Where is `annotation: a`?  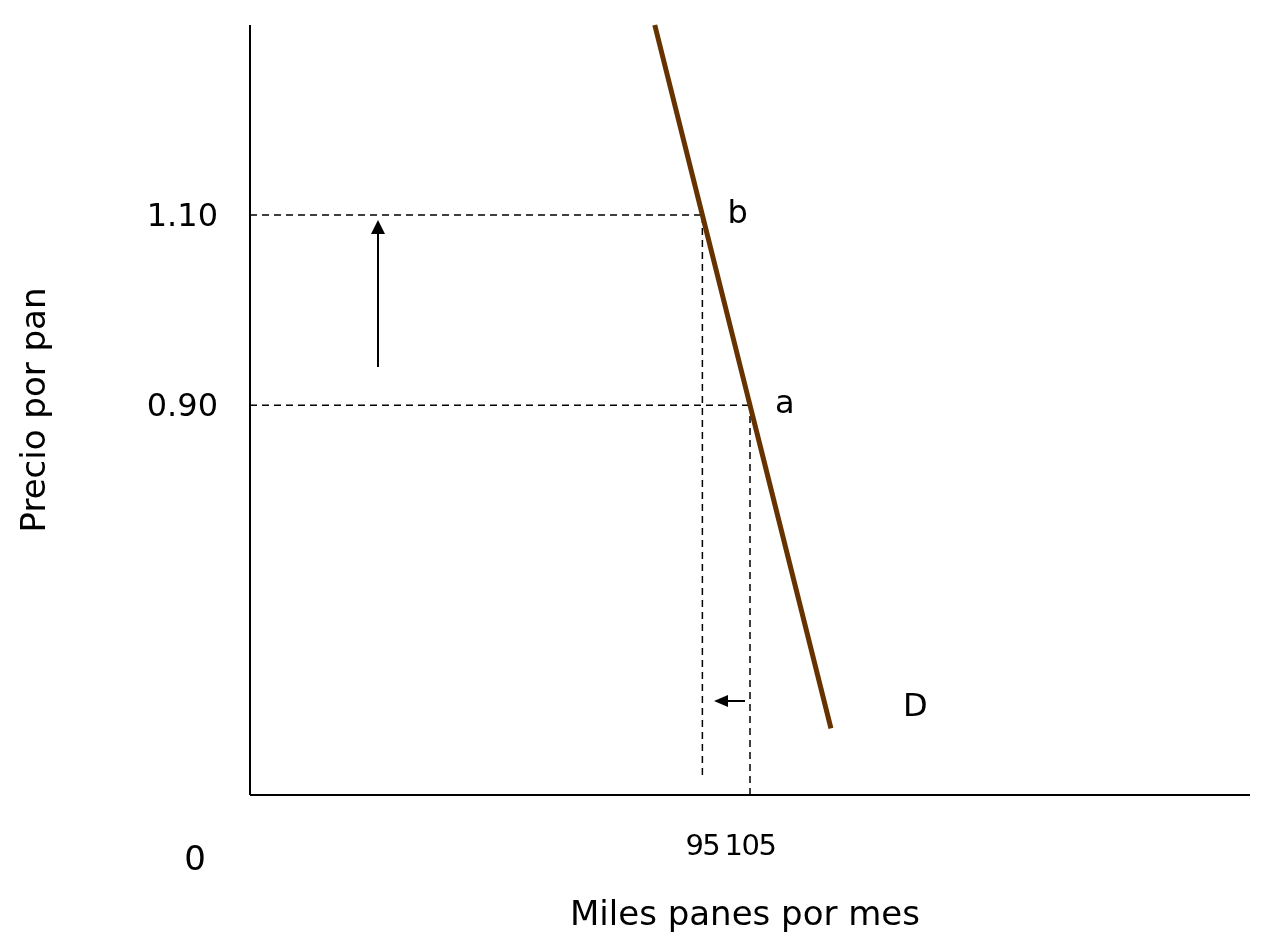
annotation: a is located at coordinates (785, 402).